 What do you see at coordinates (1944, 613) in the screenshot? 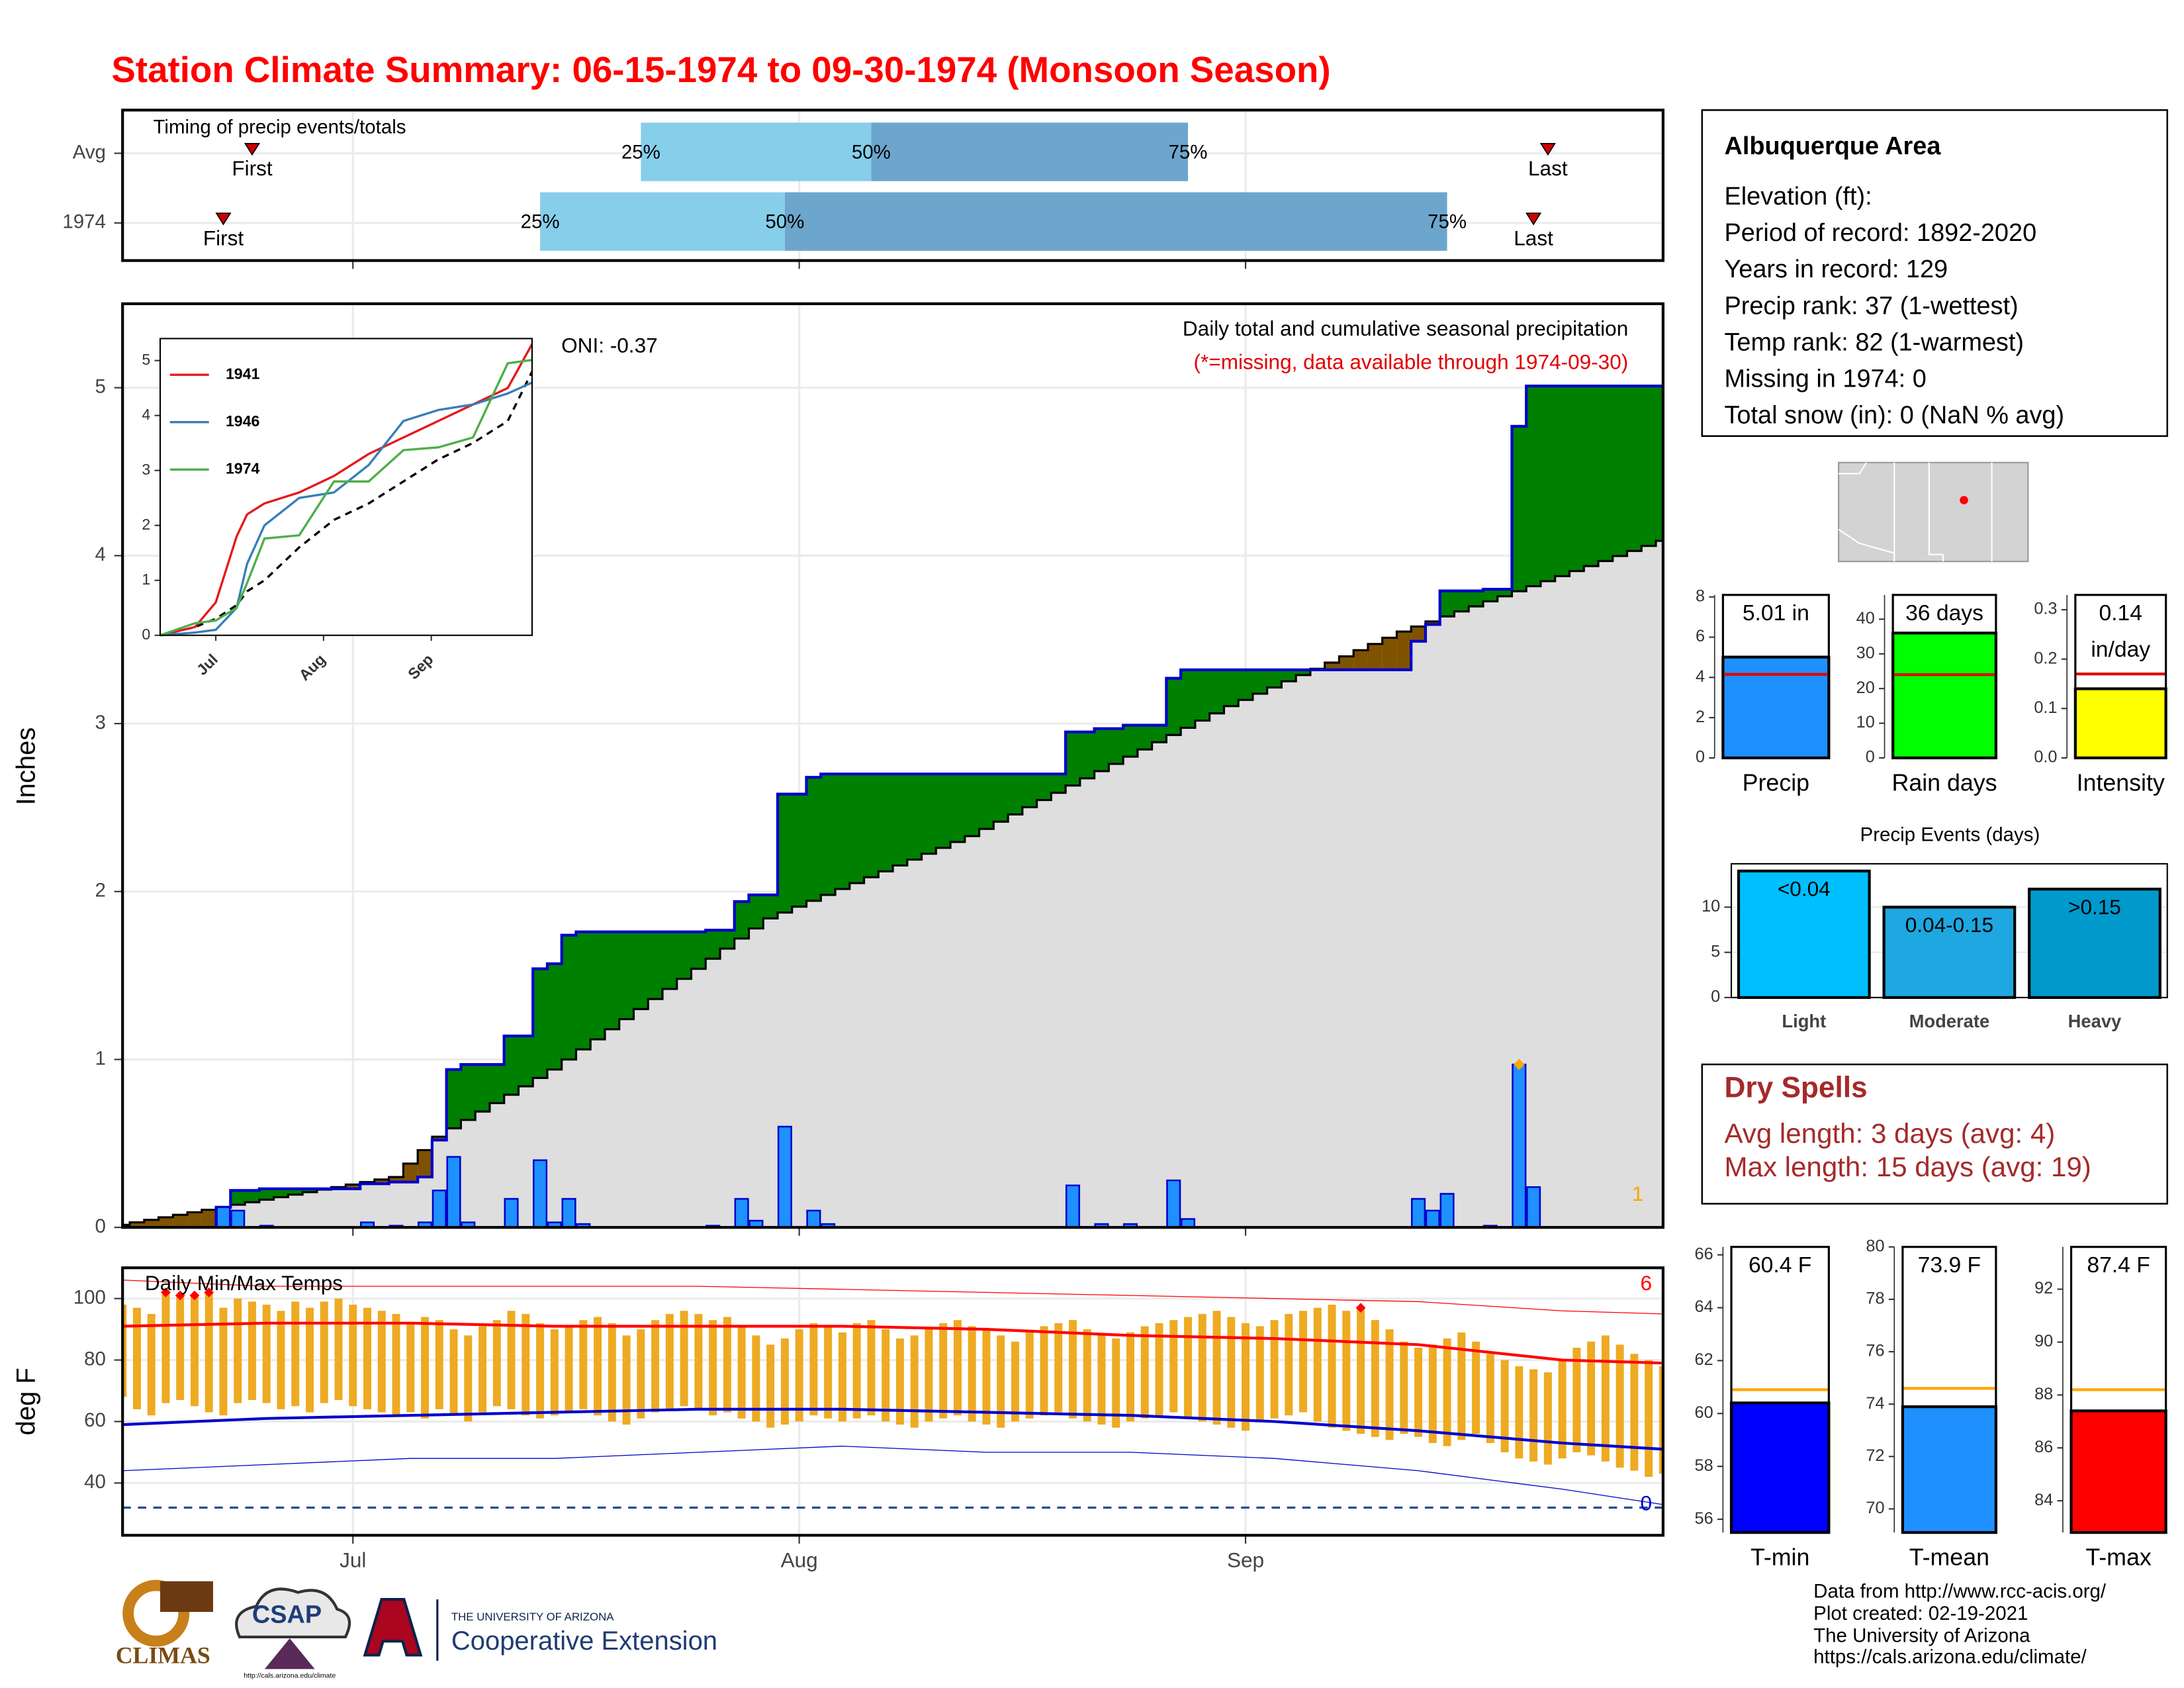
I see `value-label: 36 days` at bounding box center [1944, 613].